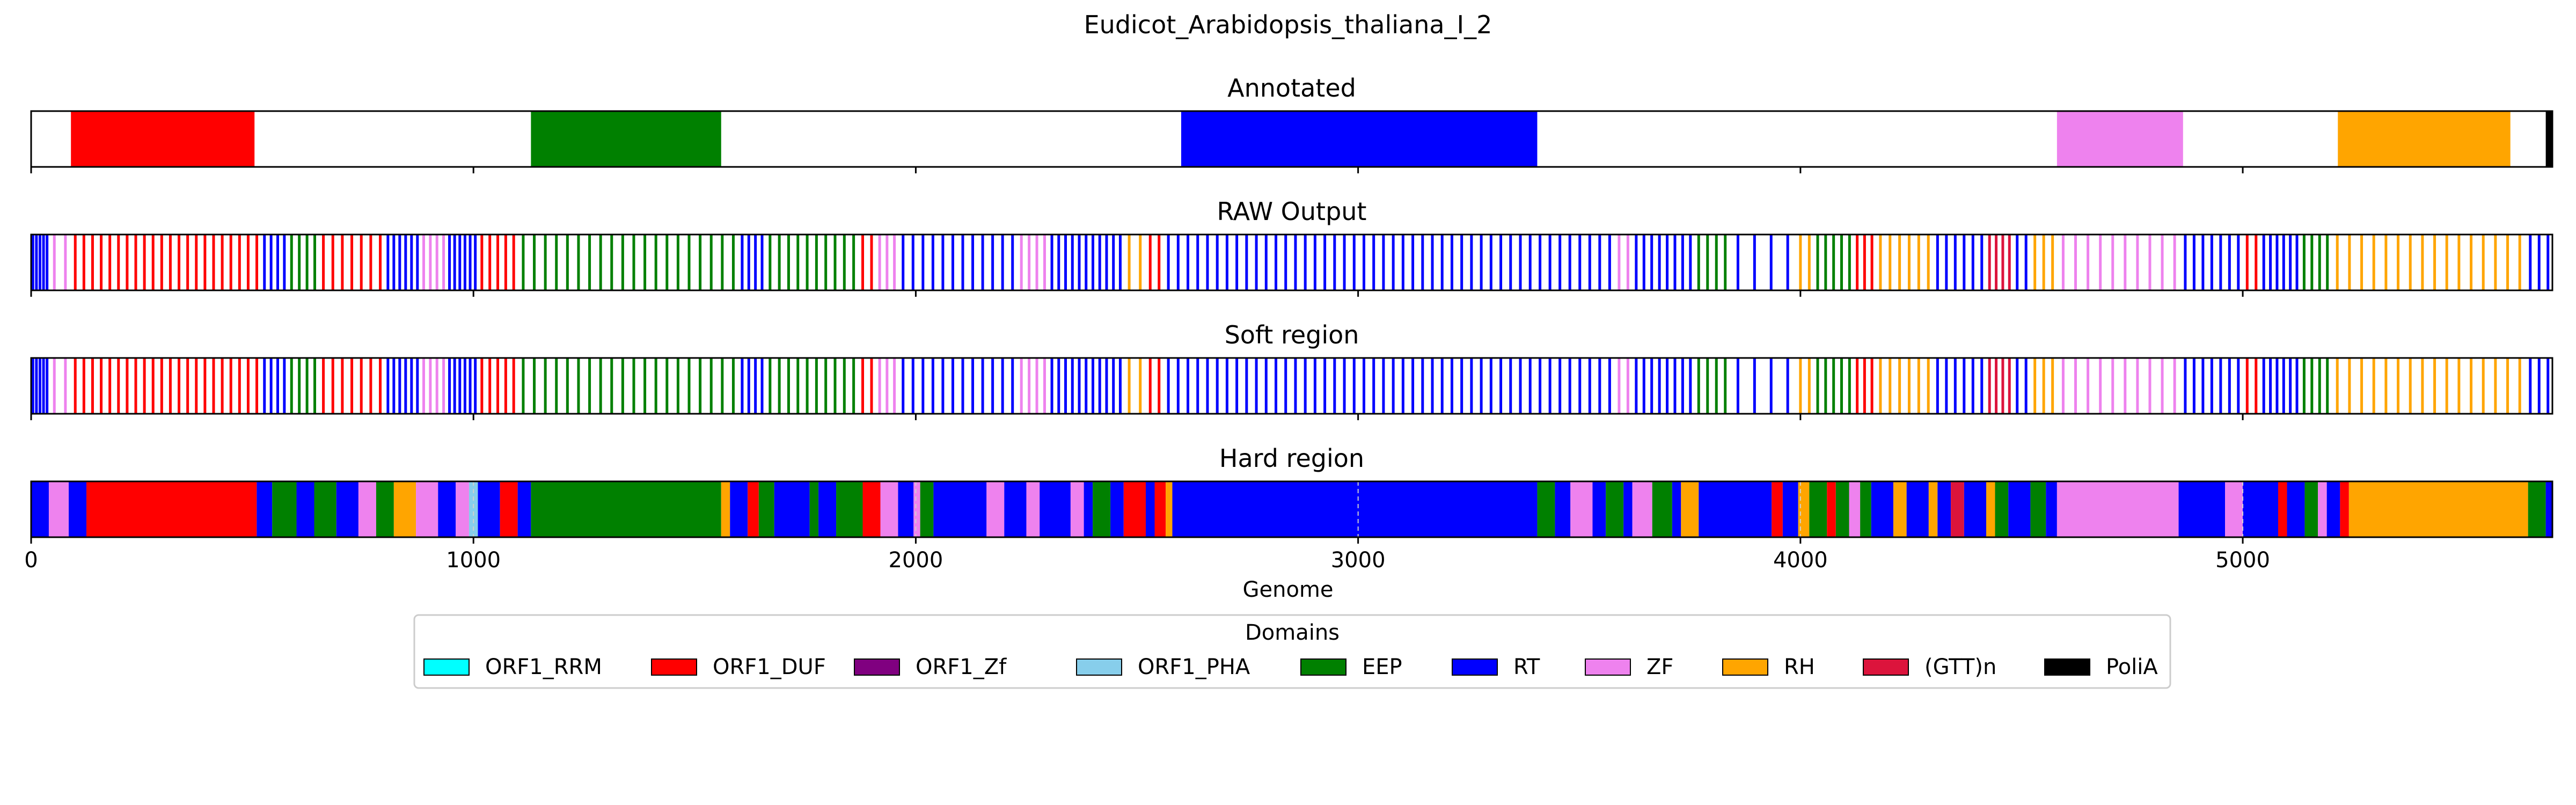 The image size is (2576, 805). I want to click on x-axis: Genome 0 1000 2000 3000 4000 5000, so click(1147, 575).